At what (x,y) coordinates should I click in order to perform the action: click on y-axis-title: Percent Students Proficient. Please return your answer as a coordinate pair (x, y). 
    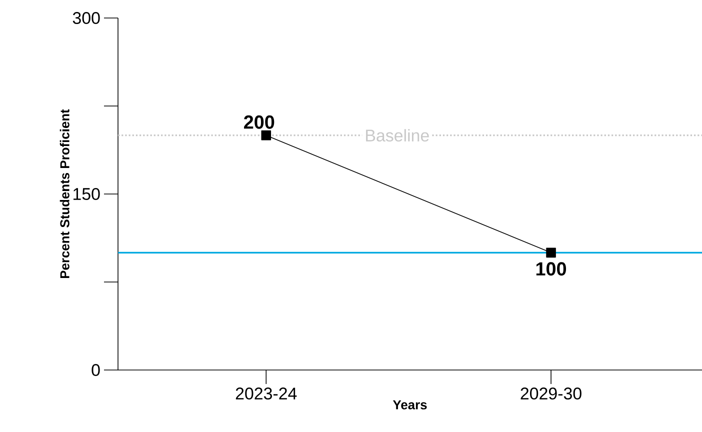
    Looking at the image, I should click on (65, 193).